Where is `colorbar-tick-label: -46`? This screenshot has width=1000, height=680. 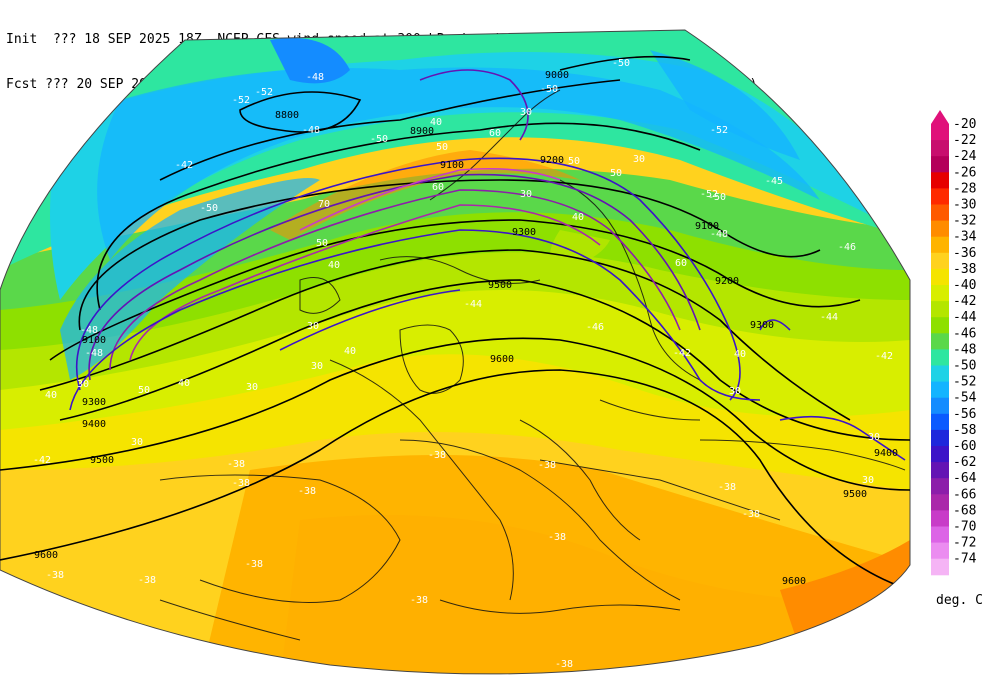
colorbar-tick-label: -46 is located at coordinates (964, 333).